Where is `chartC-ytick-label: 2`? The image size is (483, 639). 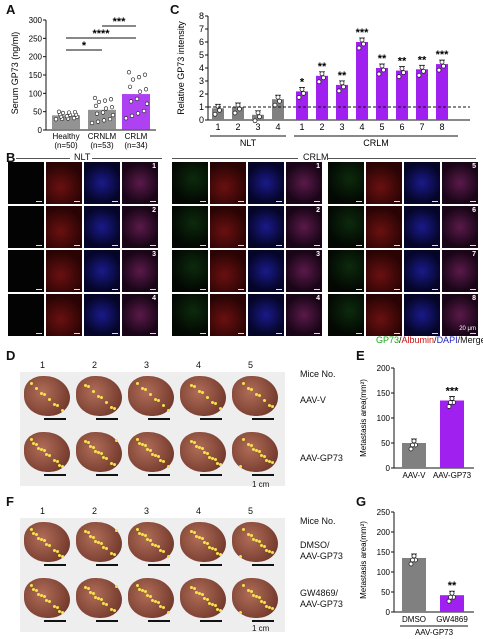
chartC-ytick-label: 2 is located at coordinates (201, 94).